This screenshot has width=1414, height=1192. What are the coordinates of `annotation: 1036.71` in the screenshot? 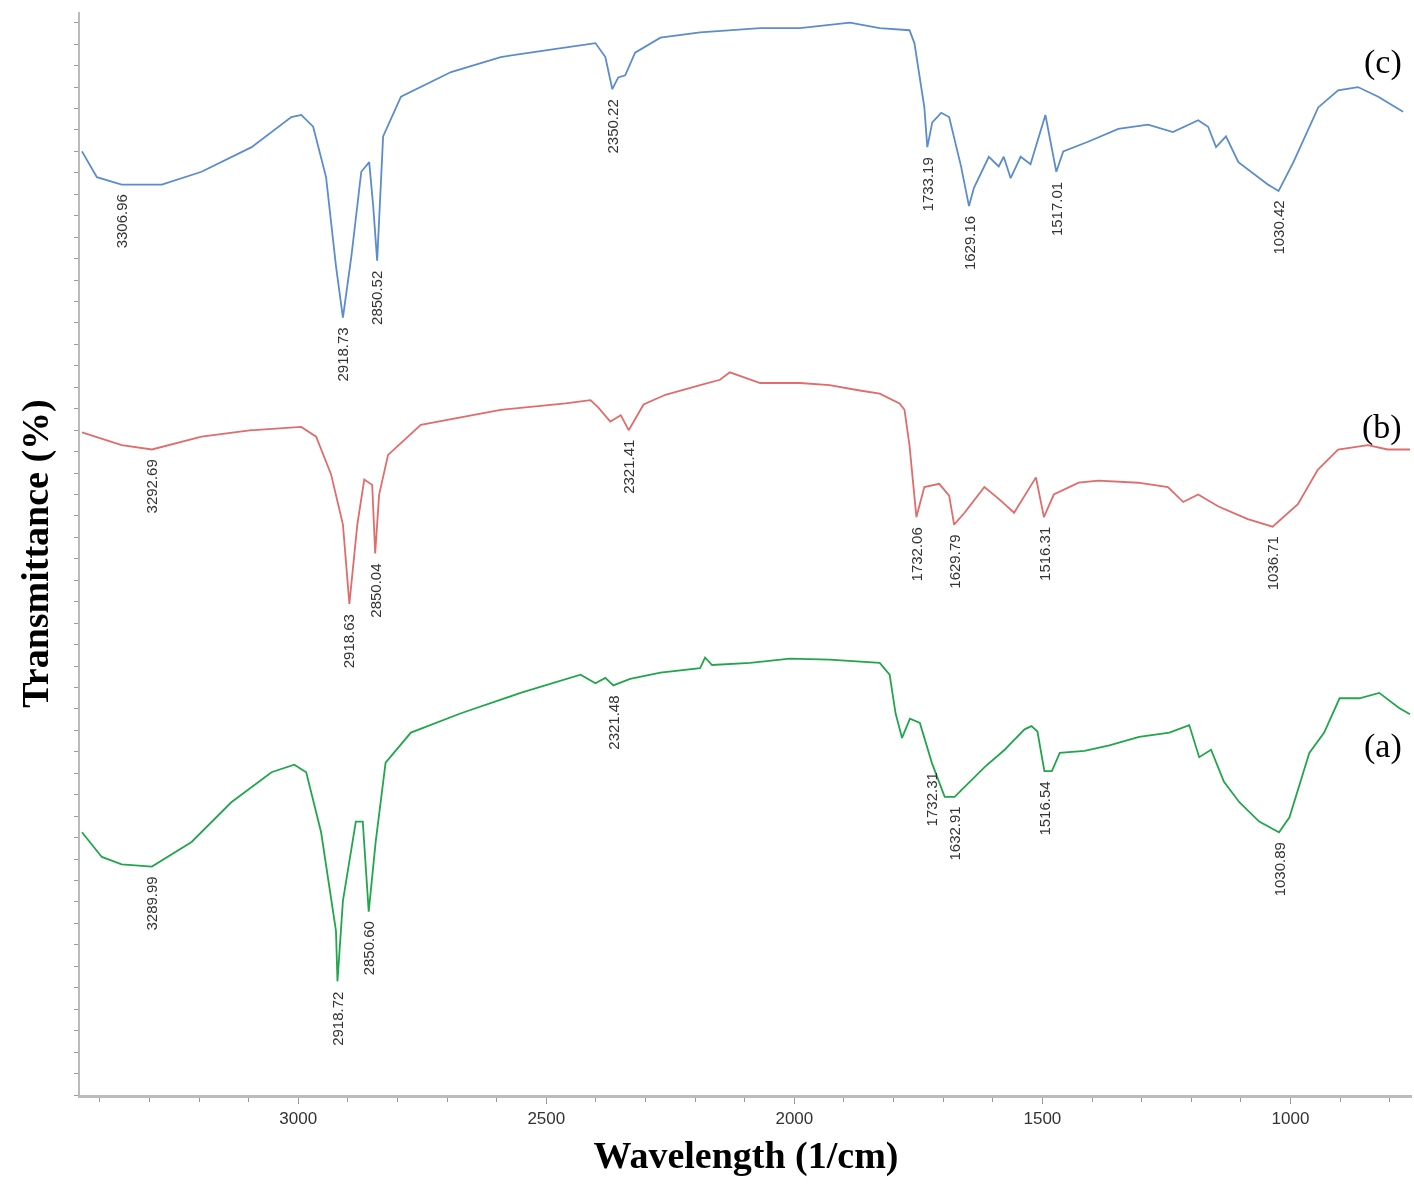 It's located at (1272, 563).